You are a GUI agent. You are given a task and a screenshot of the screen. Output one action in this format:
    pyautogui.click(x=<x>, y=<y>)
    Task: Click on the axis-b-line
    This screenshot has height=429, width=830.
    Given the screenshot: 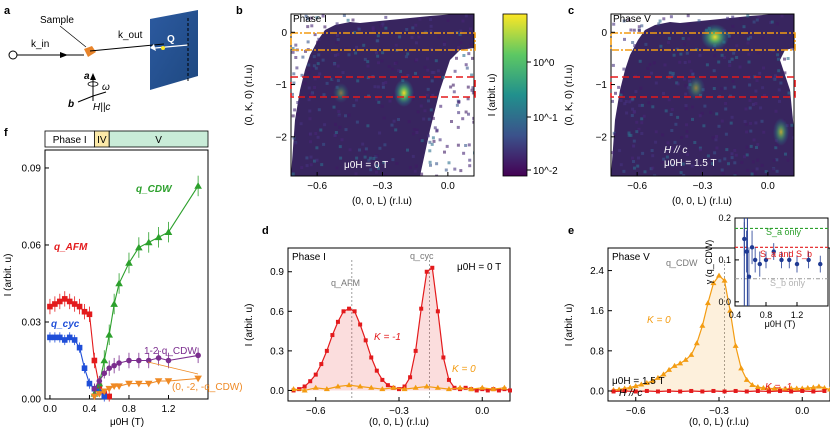 What is the action you would take?
    pyautogui.click(x=85, y=99)
    